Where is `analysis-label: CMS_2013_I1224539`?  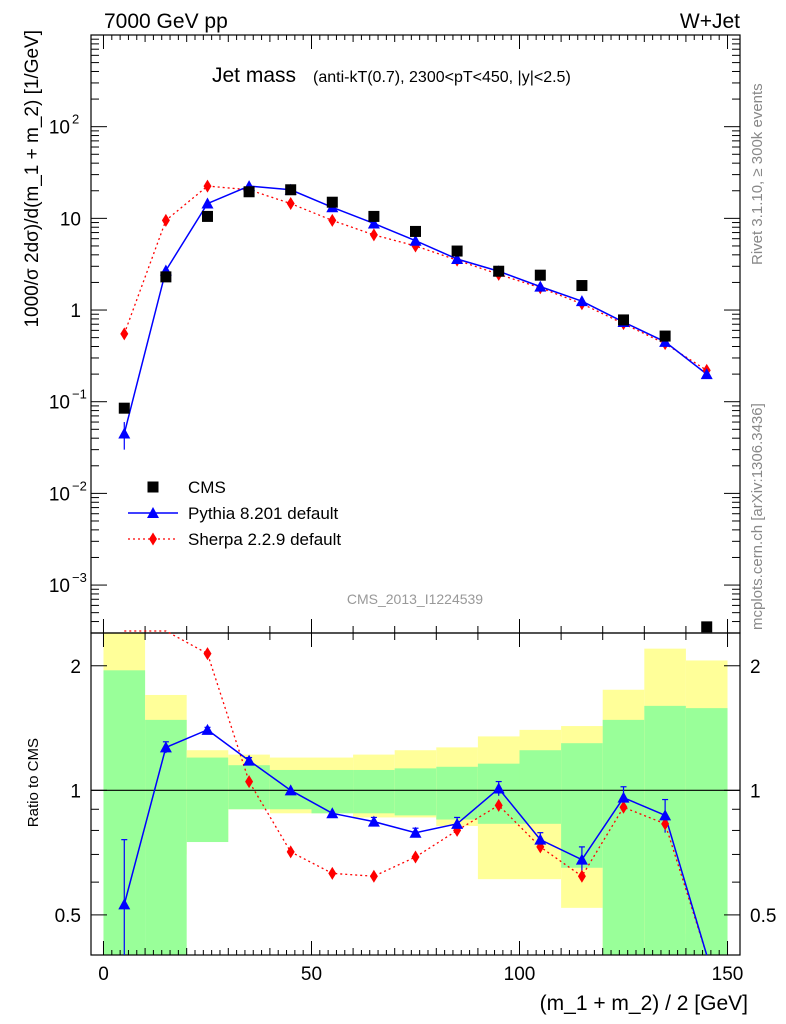 analysis-label: CMS_2013_I1224539 is located at coordinates (415, 599).